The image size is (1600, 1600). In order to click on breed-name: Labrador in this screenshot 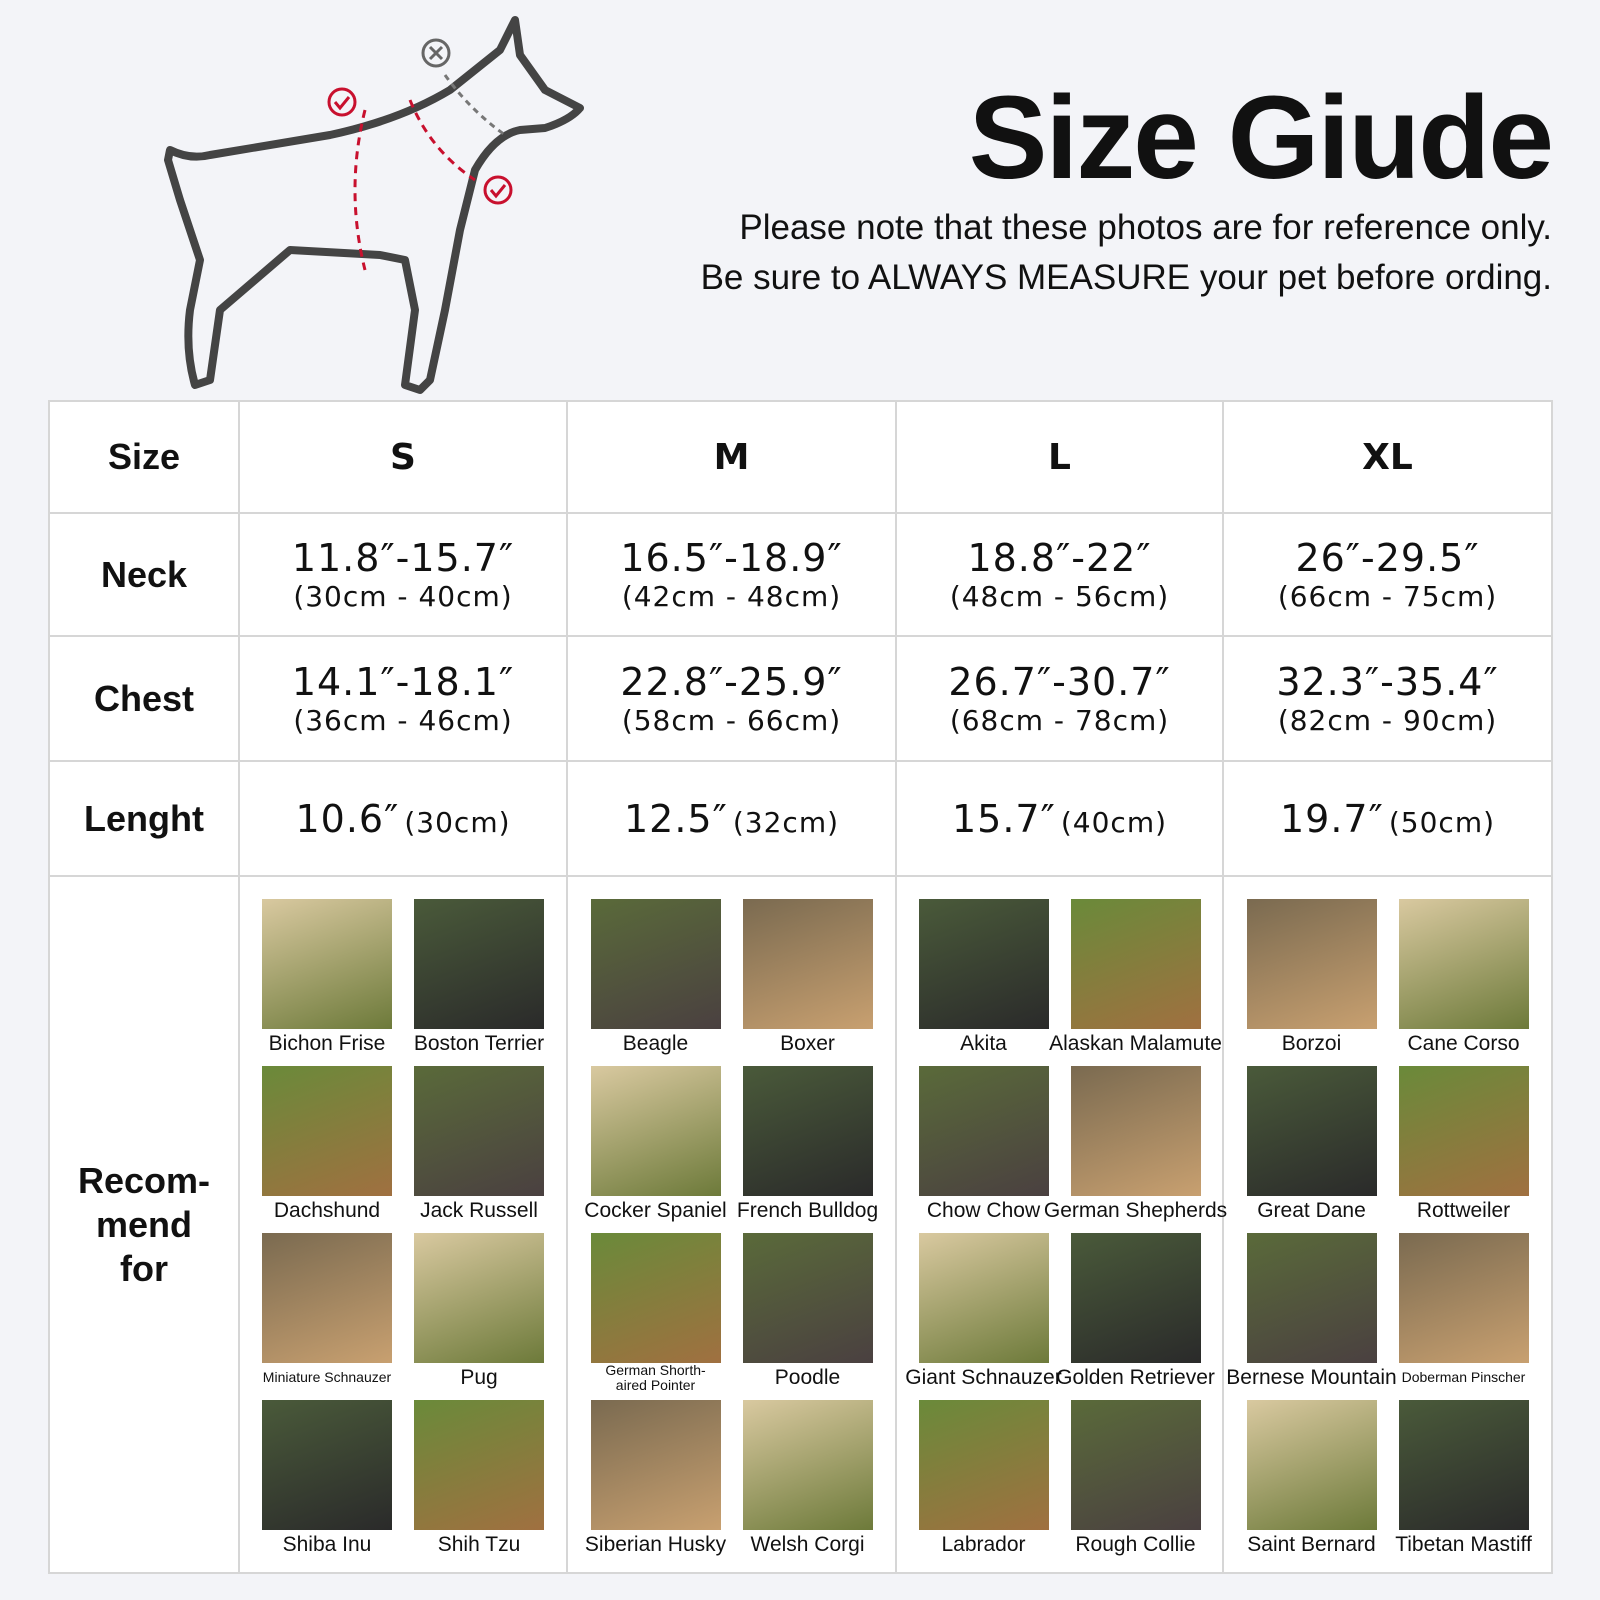, I will do `click(983, 1544)`.